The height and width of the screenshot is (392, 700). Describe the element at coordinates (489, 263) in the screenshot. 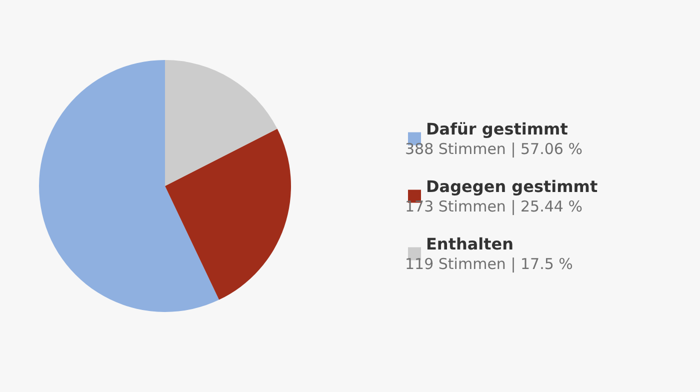

I see `data-label: 119 Stimmen | 17.5 %` at that location.